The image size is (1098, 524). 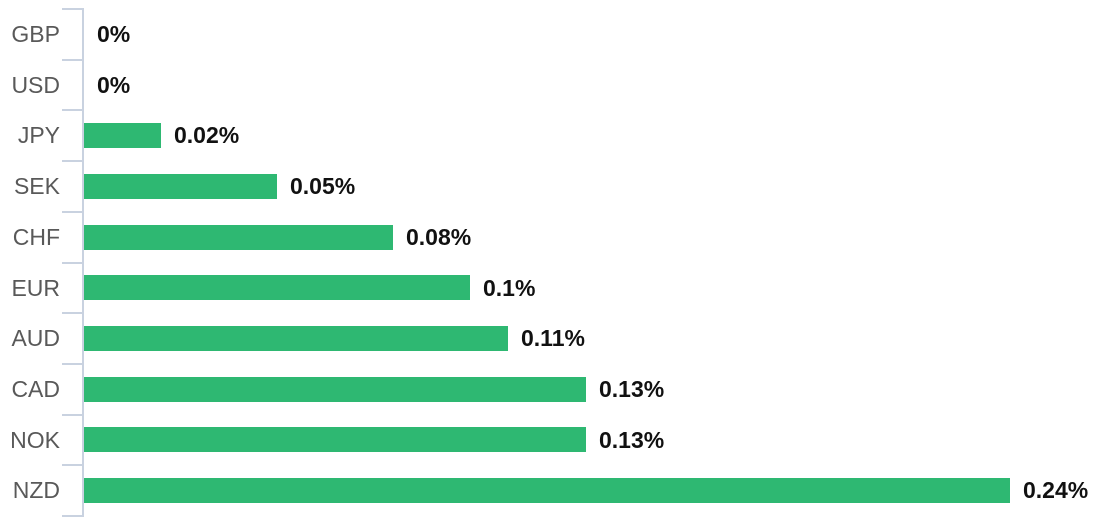 I want to click on bar-jpy, so click(x=122, y=136).